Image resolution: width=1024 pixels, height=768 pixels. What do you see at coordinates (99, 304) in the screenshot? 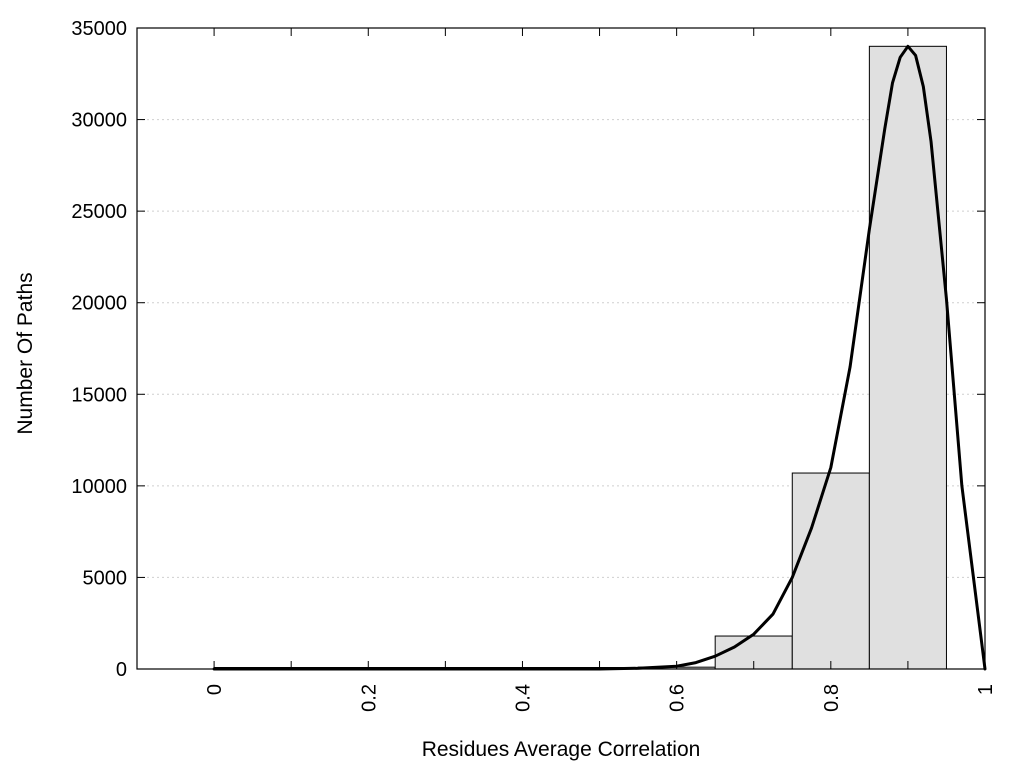
I see `y-tick-label: 20000` at bounding box center [99, 304].